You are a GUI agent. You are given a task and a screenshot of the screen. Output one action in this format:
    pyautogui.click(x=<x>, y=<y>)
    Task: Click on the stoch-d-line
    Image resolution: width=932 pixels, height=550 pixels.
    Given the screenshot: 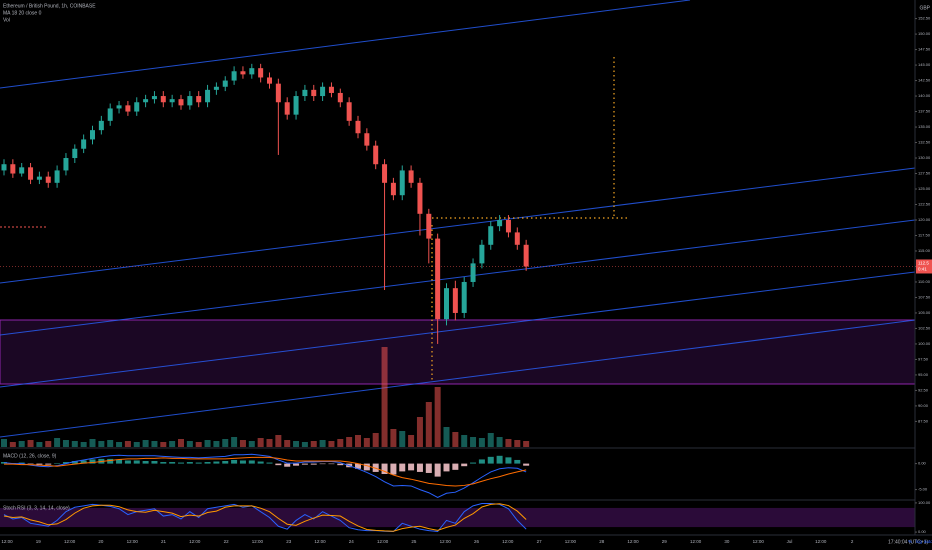 What is the action you would take?
    pyautogui.click(x=265, y=517)
    